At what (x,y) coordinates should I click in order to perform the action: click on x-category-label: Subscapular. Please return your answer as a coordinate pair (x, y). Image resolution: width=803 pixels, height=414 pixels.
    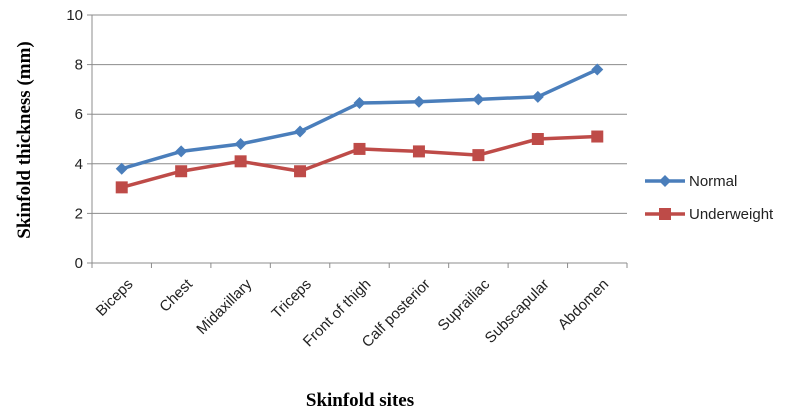
    Looking at the image, I should click on (517, 311).